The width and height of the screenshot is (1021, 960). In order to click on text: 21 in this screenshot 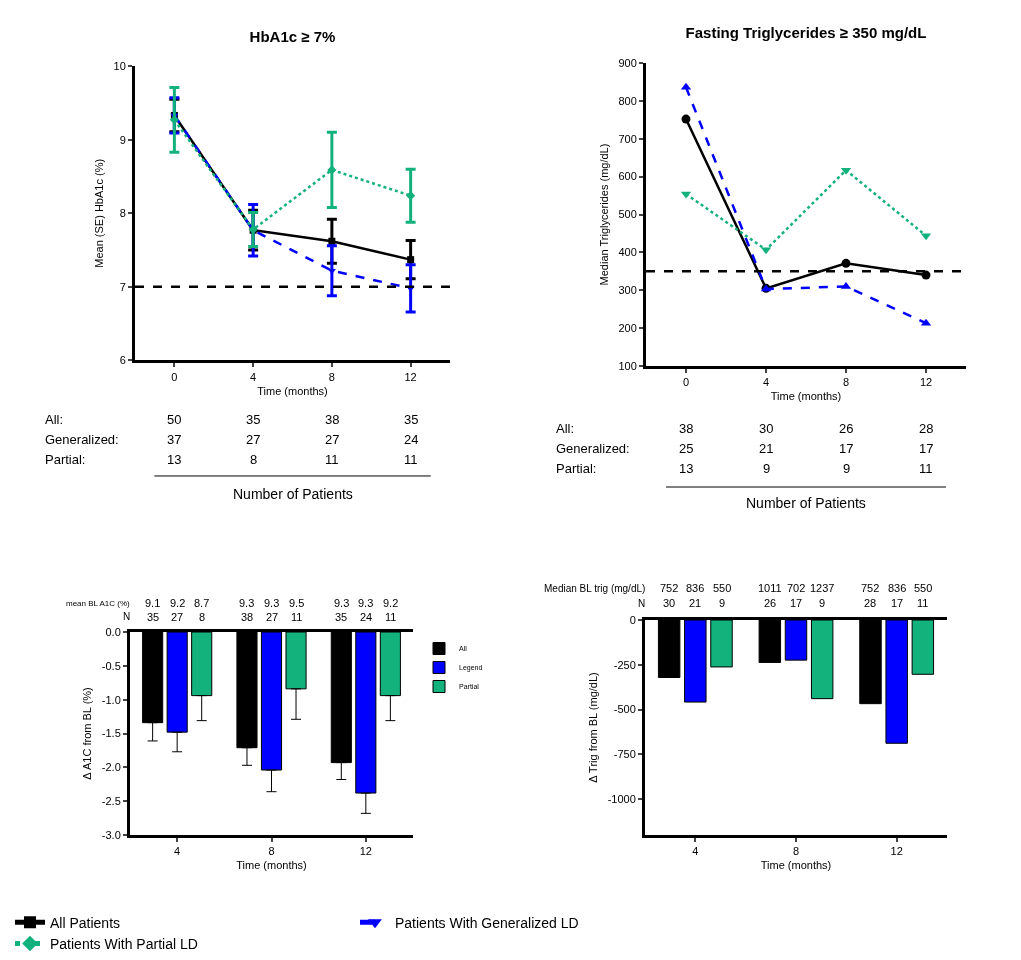, I will do `click(695, 603)`.